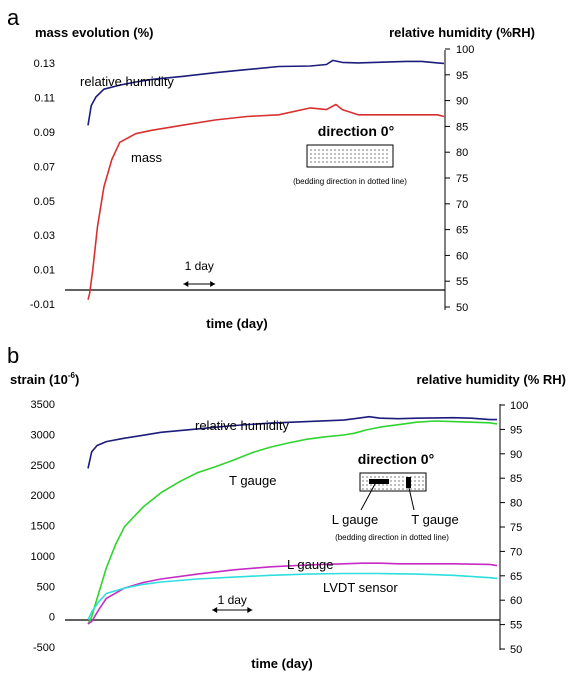 The image size is (570, 677). I want to click on y-tick-label-right-b: 100, so click(519, 406).